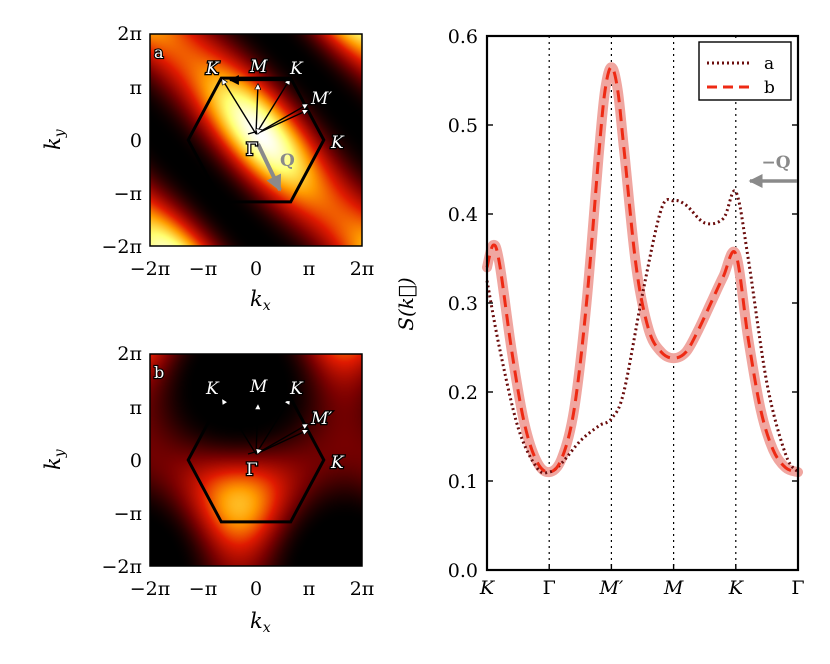 The width and height of the screenshot is (830, 664). I want to click on heatmap-a-frame, so click(256, 140).